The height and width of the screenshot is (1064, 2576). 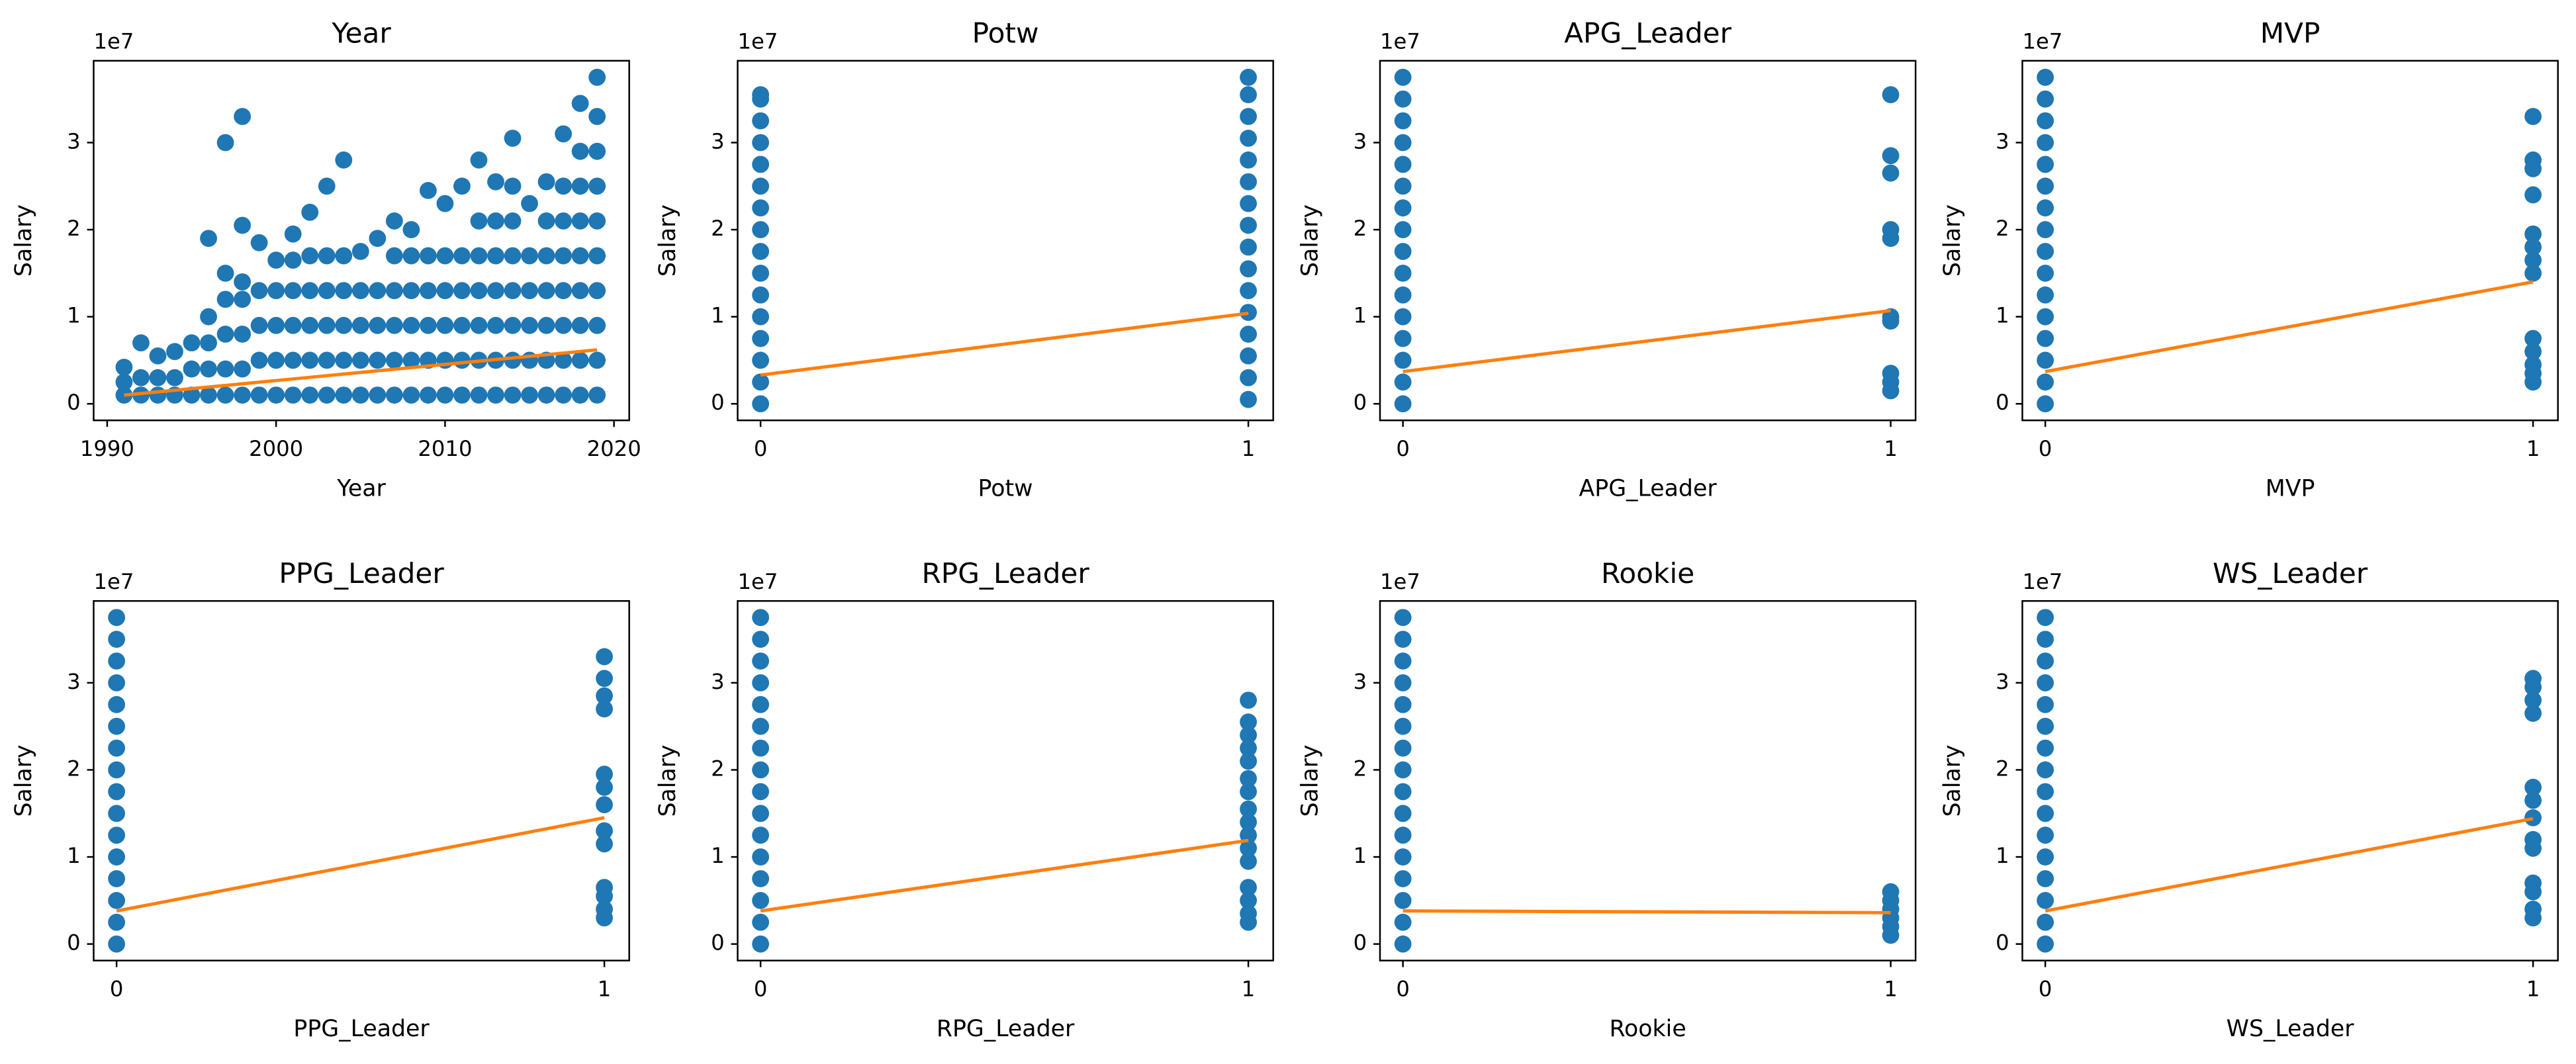 I want to click on x-axis-label: Rookie, so click(x=1648, y=1029).